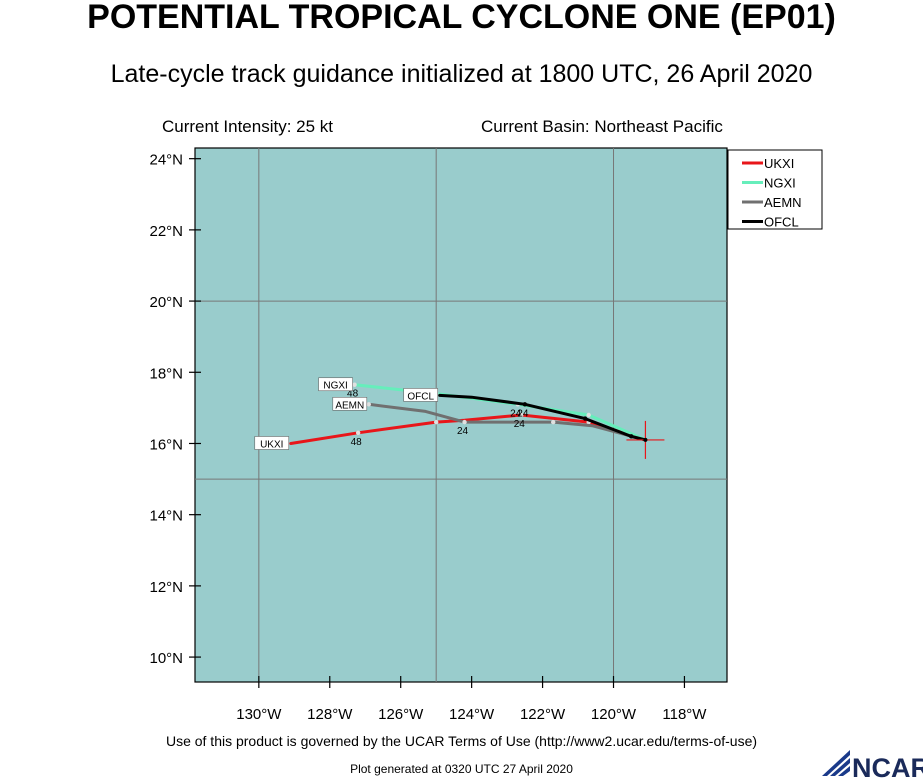  I want to click on legend-label-aemn: AEMN, so click(783, 202).